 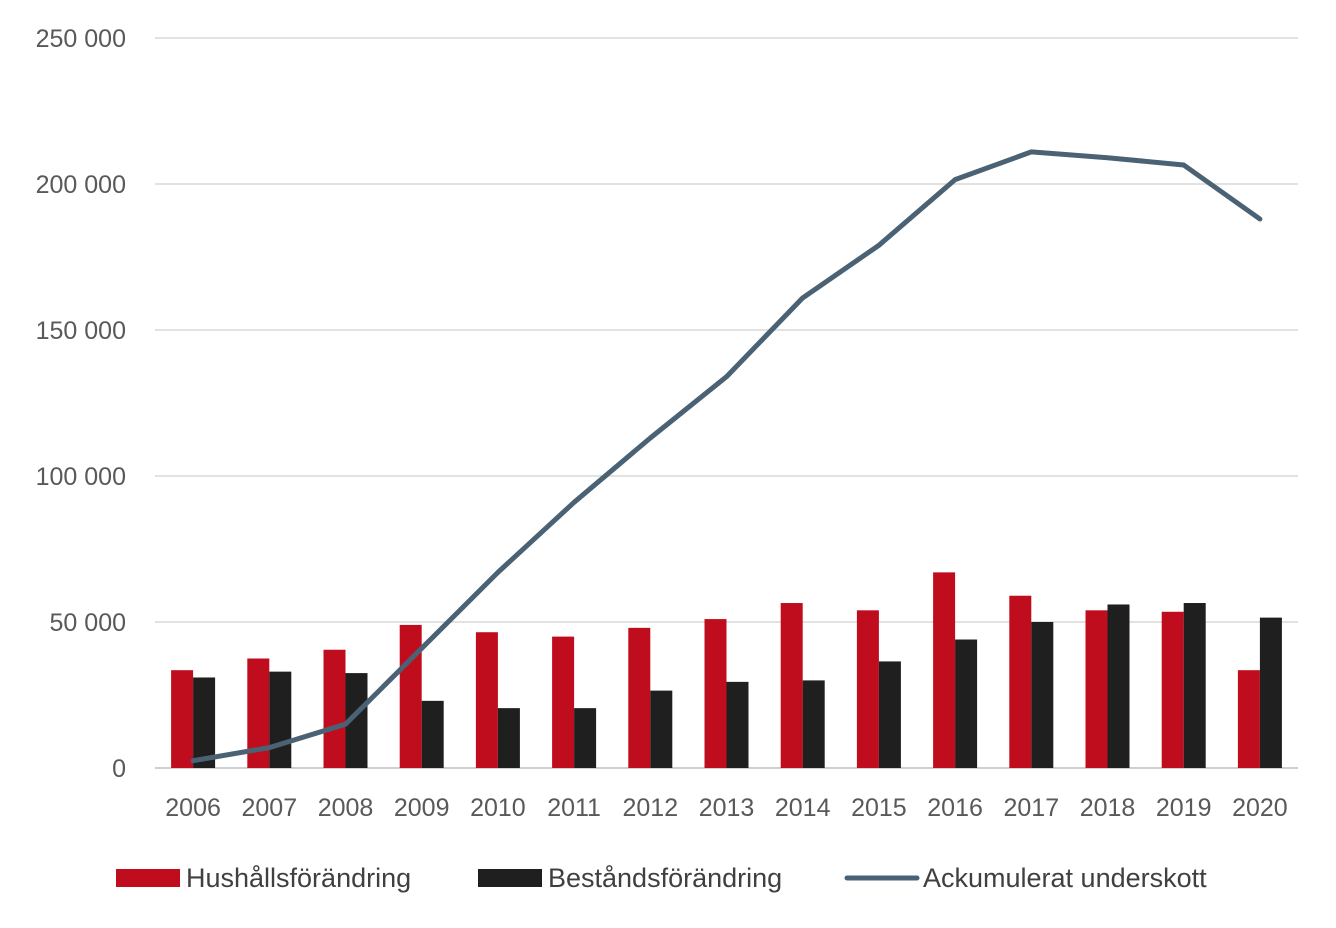 I want to click on x-tick-label: 2015, so click(x=879, y=808).